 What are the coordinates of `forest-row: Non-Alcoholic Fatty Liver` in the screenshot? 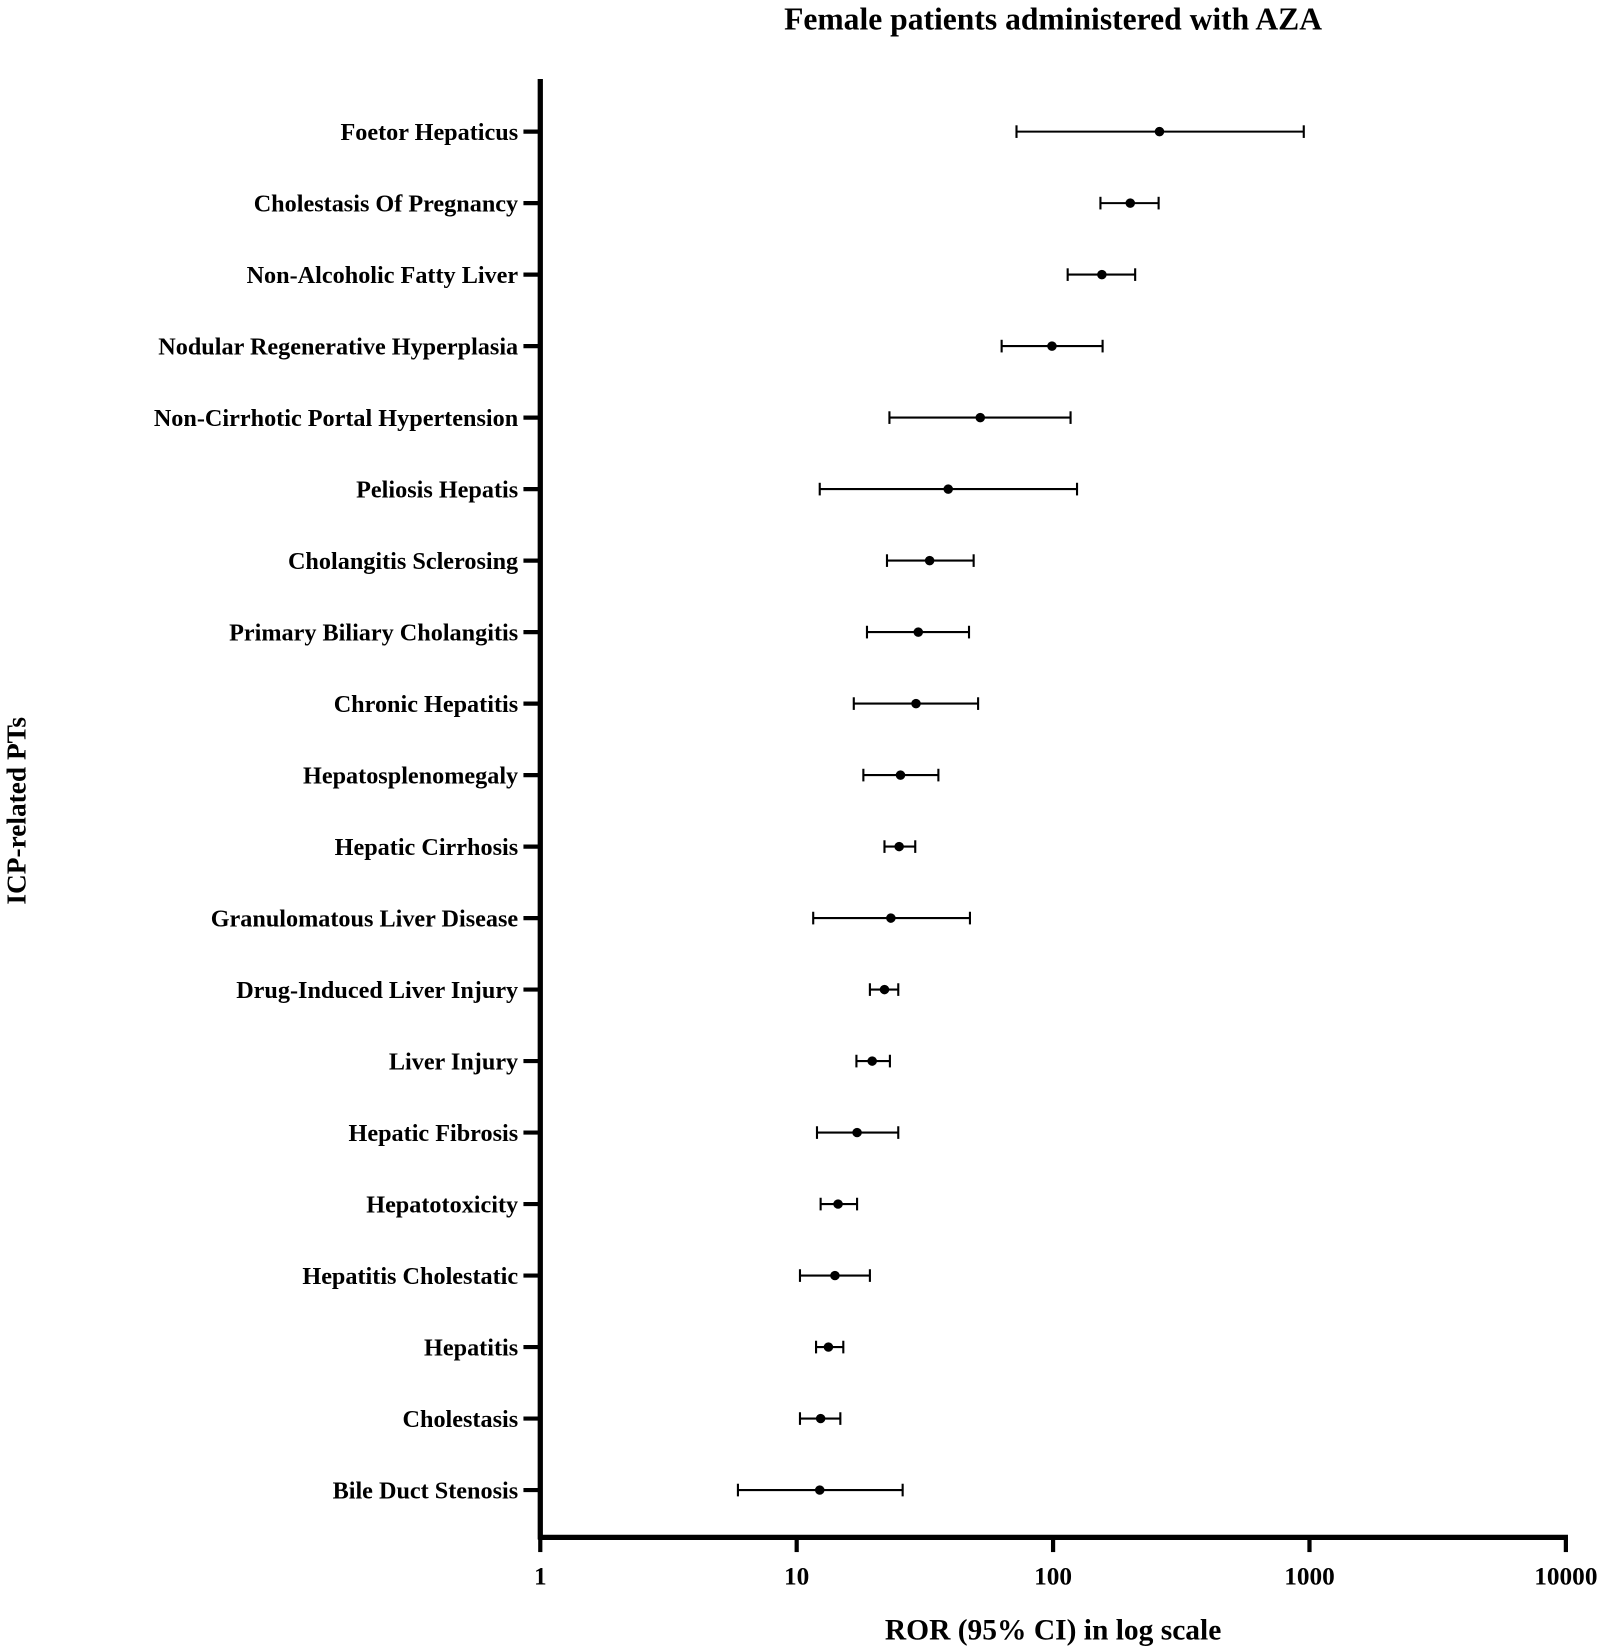 It's located at (692, 275).